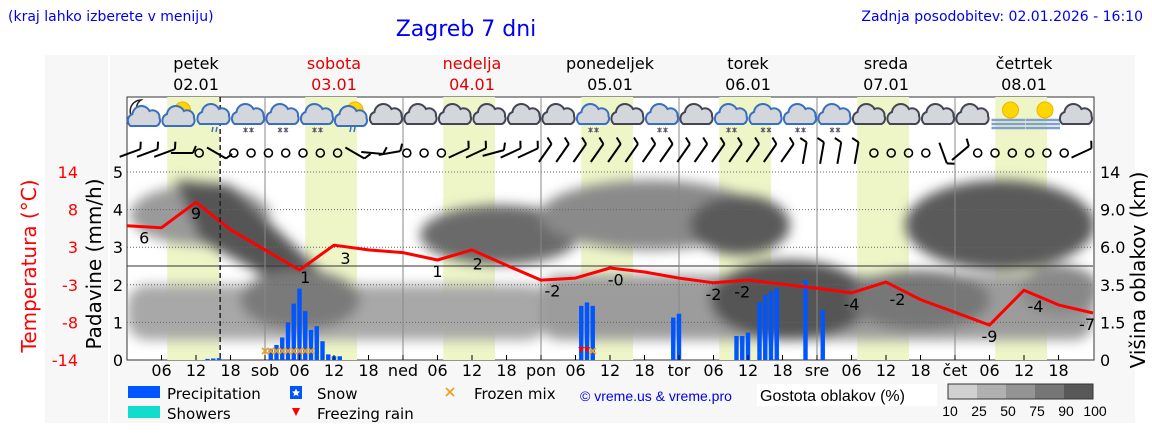 This screenshot has width=1152, height=443. Describe the element at coordinates (118, 322) in the screenshot. I see `precip-tick-label: 1` at that location.